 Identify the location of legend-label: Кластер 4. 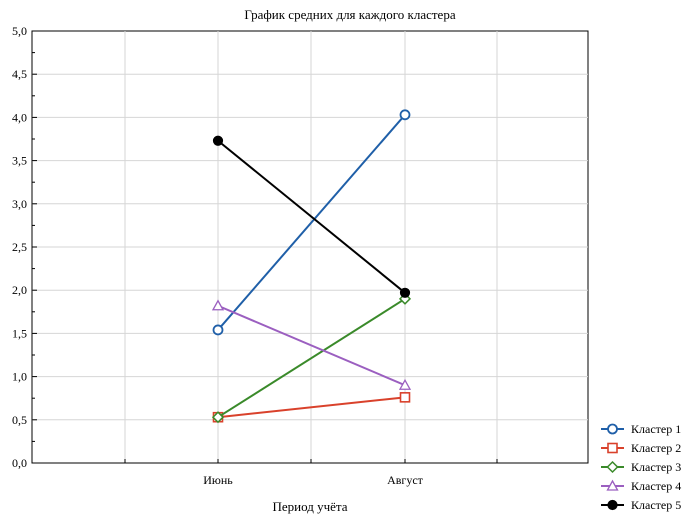
(656, 486).